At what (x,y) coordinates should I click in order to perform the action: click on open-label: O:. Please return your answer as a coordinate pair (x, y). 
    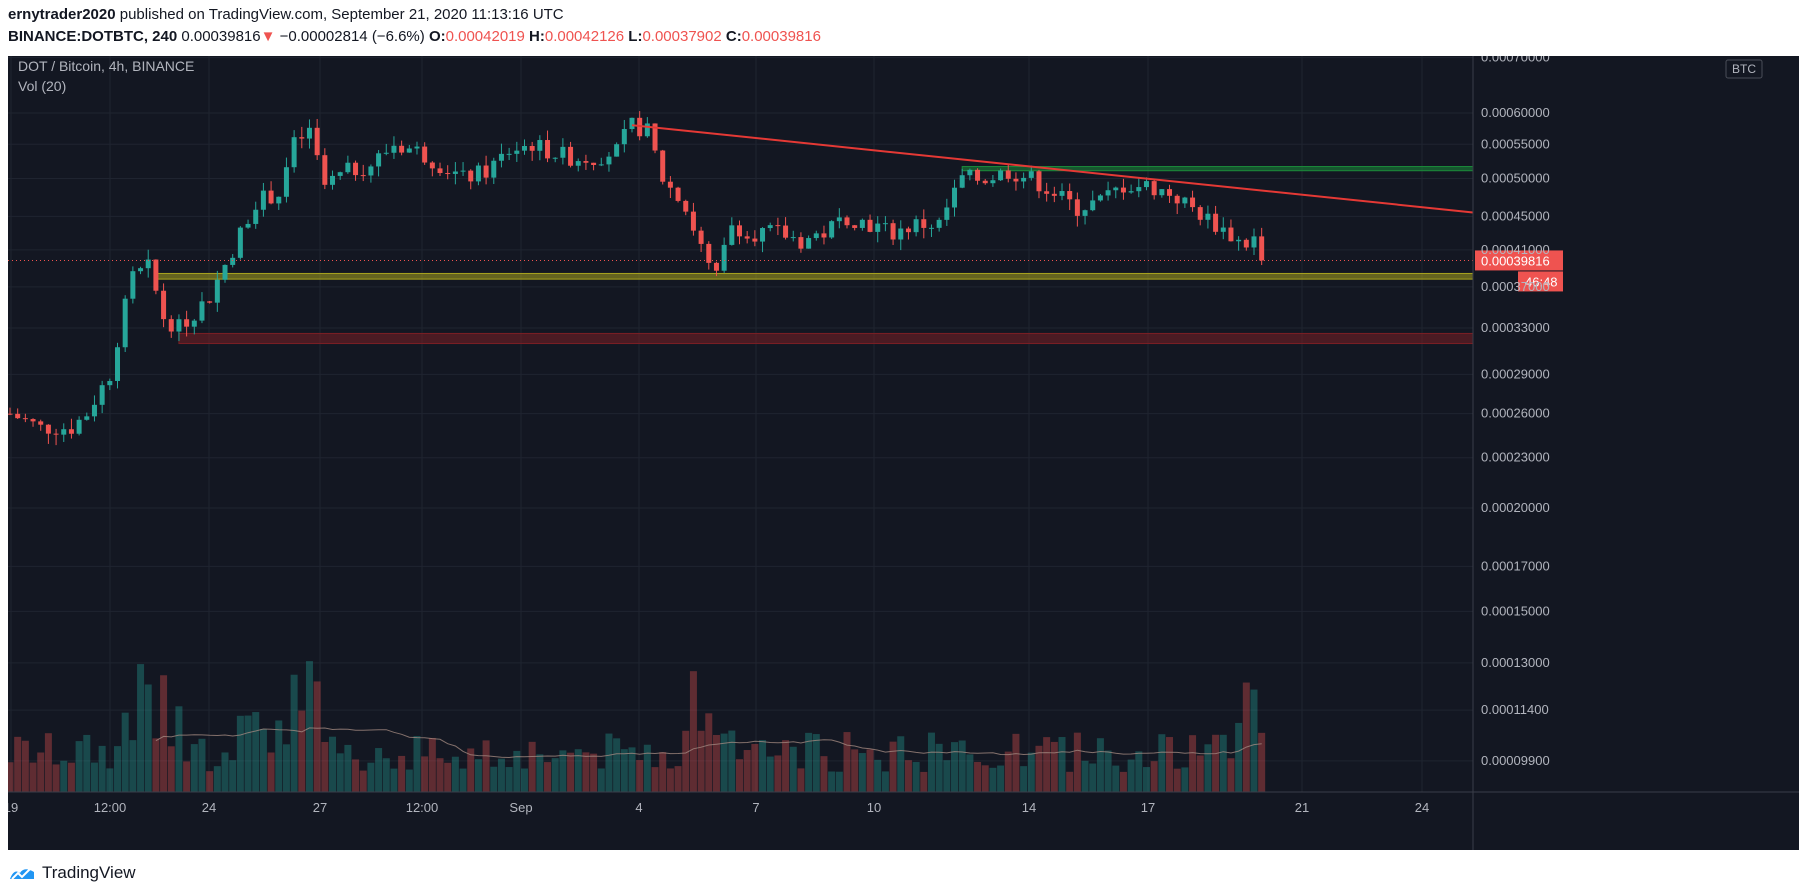
    Looking at the image, I should click on (437, 36).